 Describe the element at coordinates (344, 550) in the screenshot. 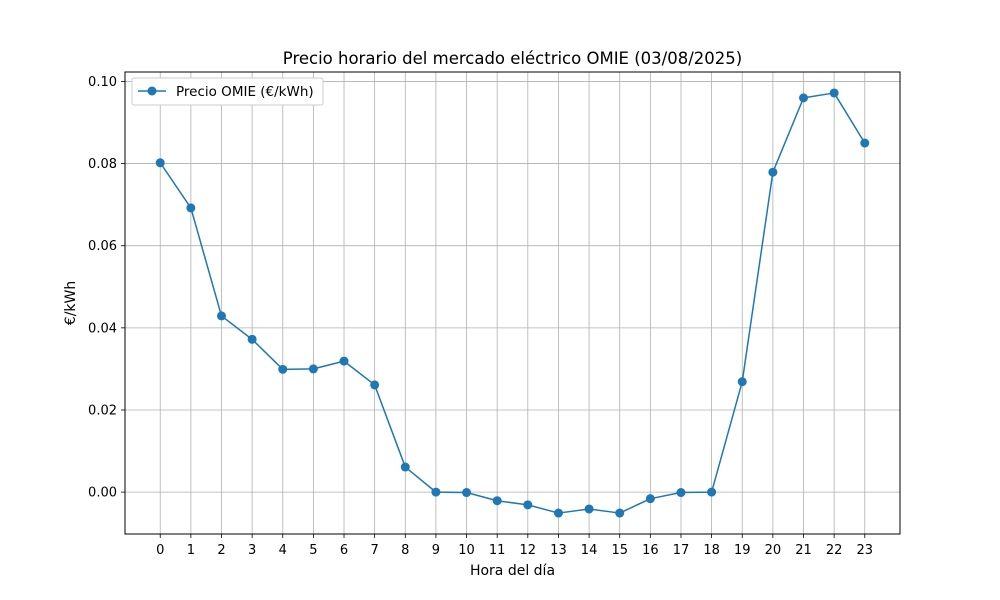

I see `x-tick-label: 6` at that location.